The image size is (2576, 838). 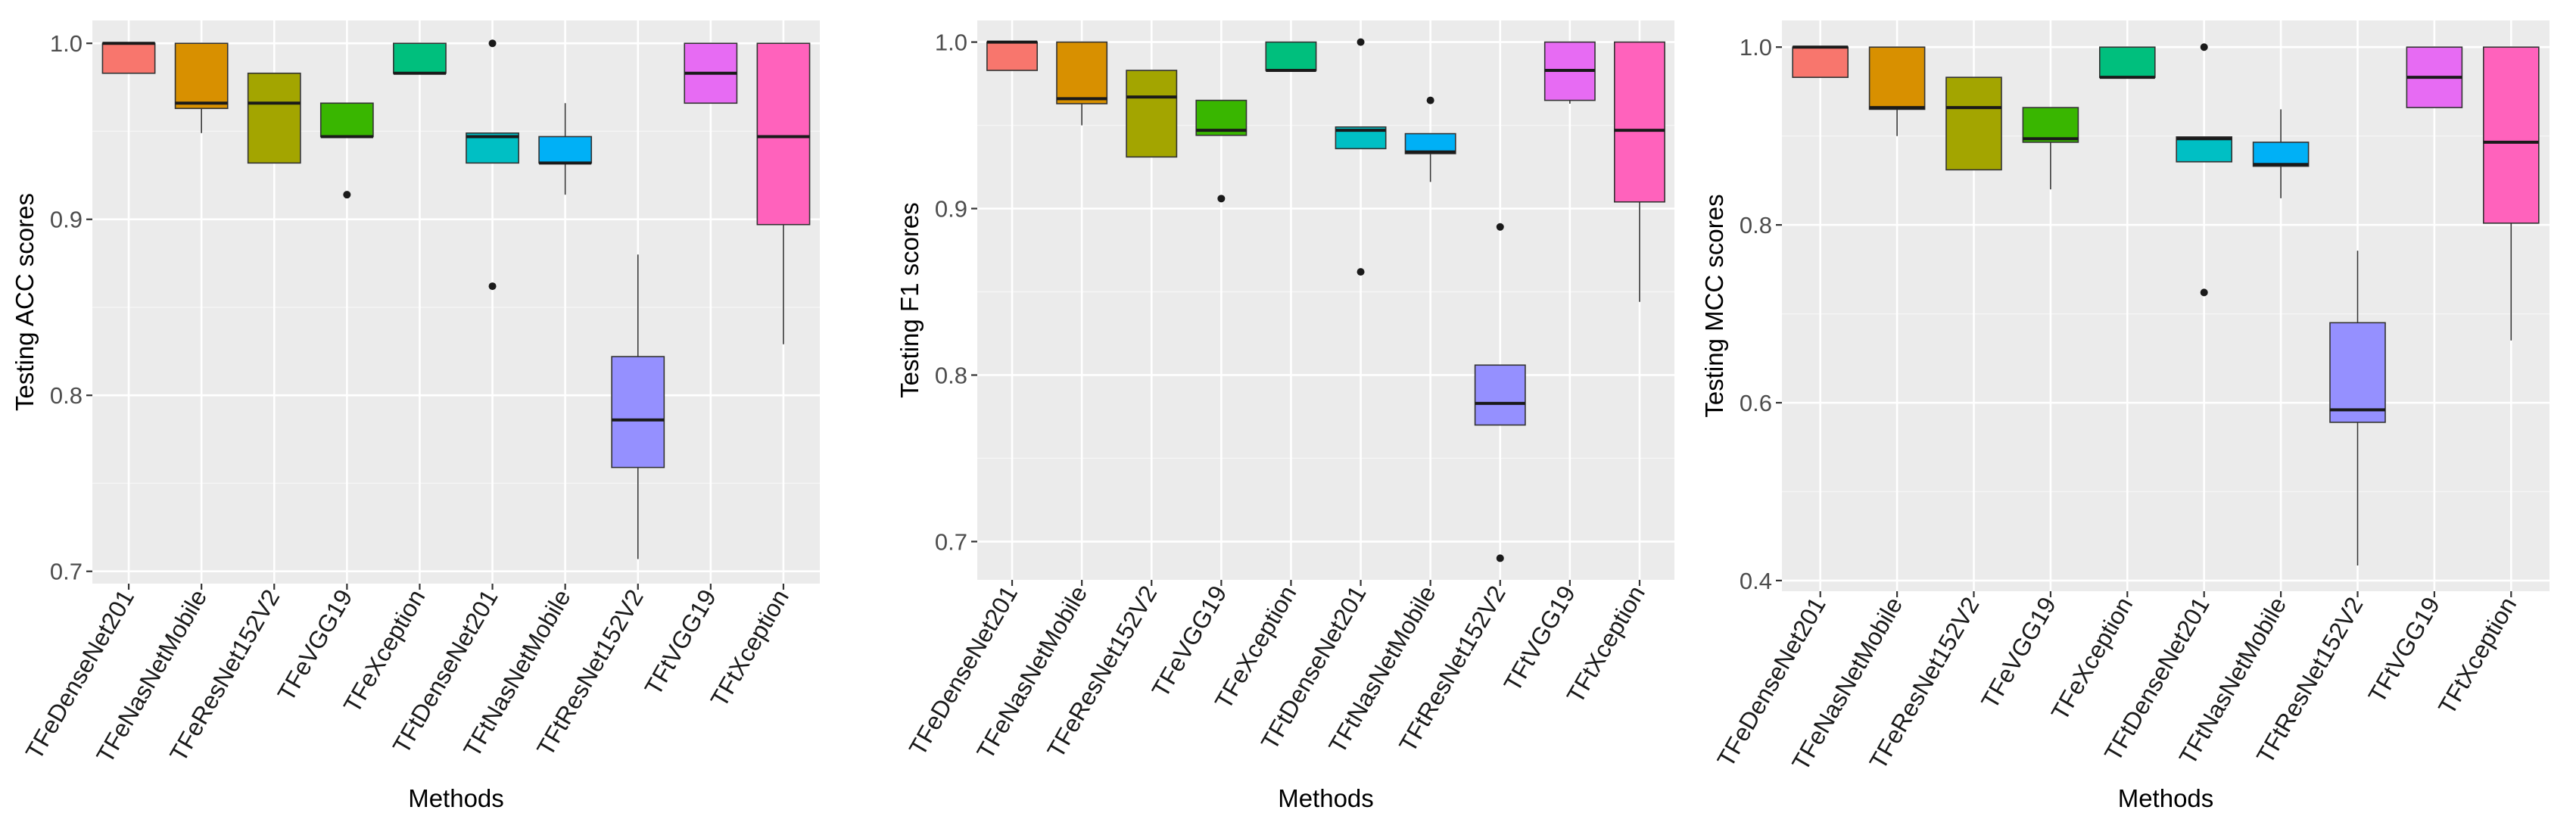 I want to click on y-axis-title: Testing F1 scores, so click(x=910, y=300).